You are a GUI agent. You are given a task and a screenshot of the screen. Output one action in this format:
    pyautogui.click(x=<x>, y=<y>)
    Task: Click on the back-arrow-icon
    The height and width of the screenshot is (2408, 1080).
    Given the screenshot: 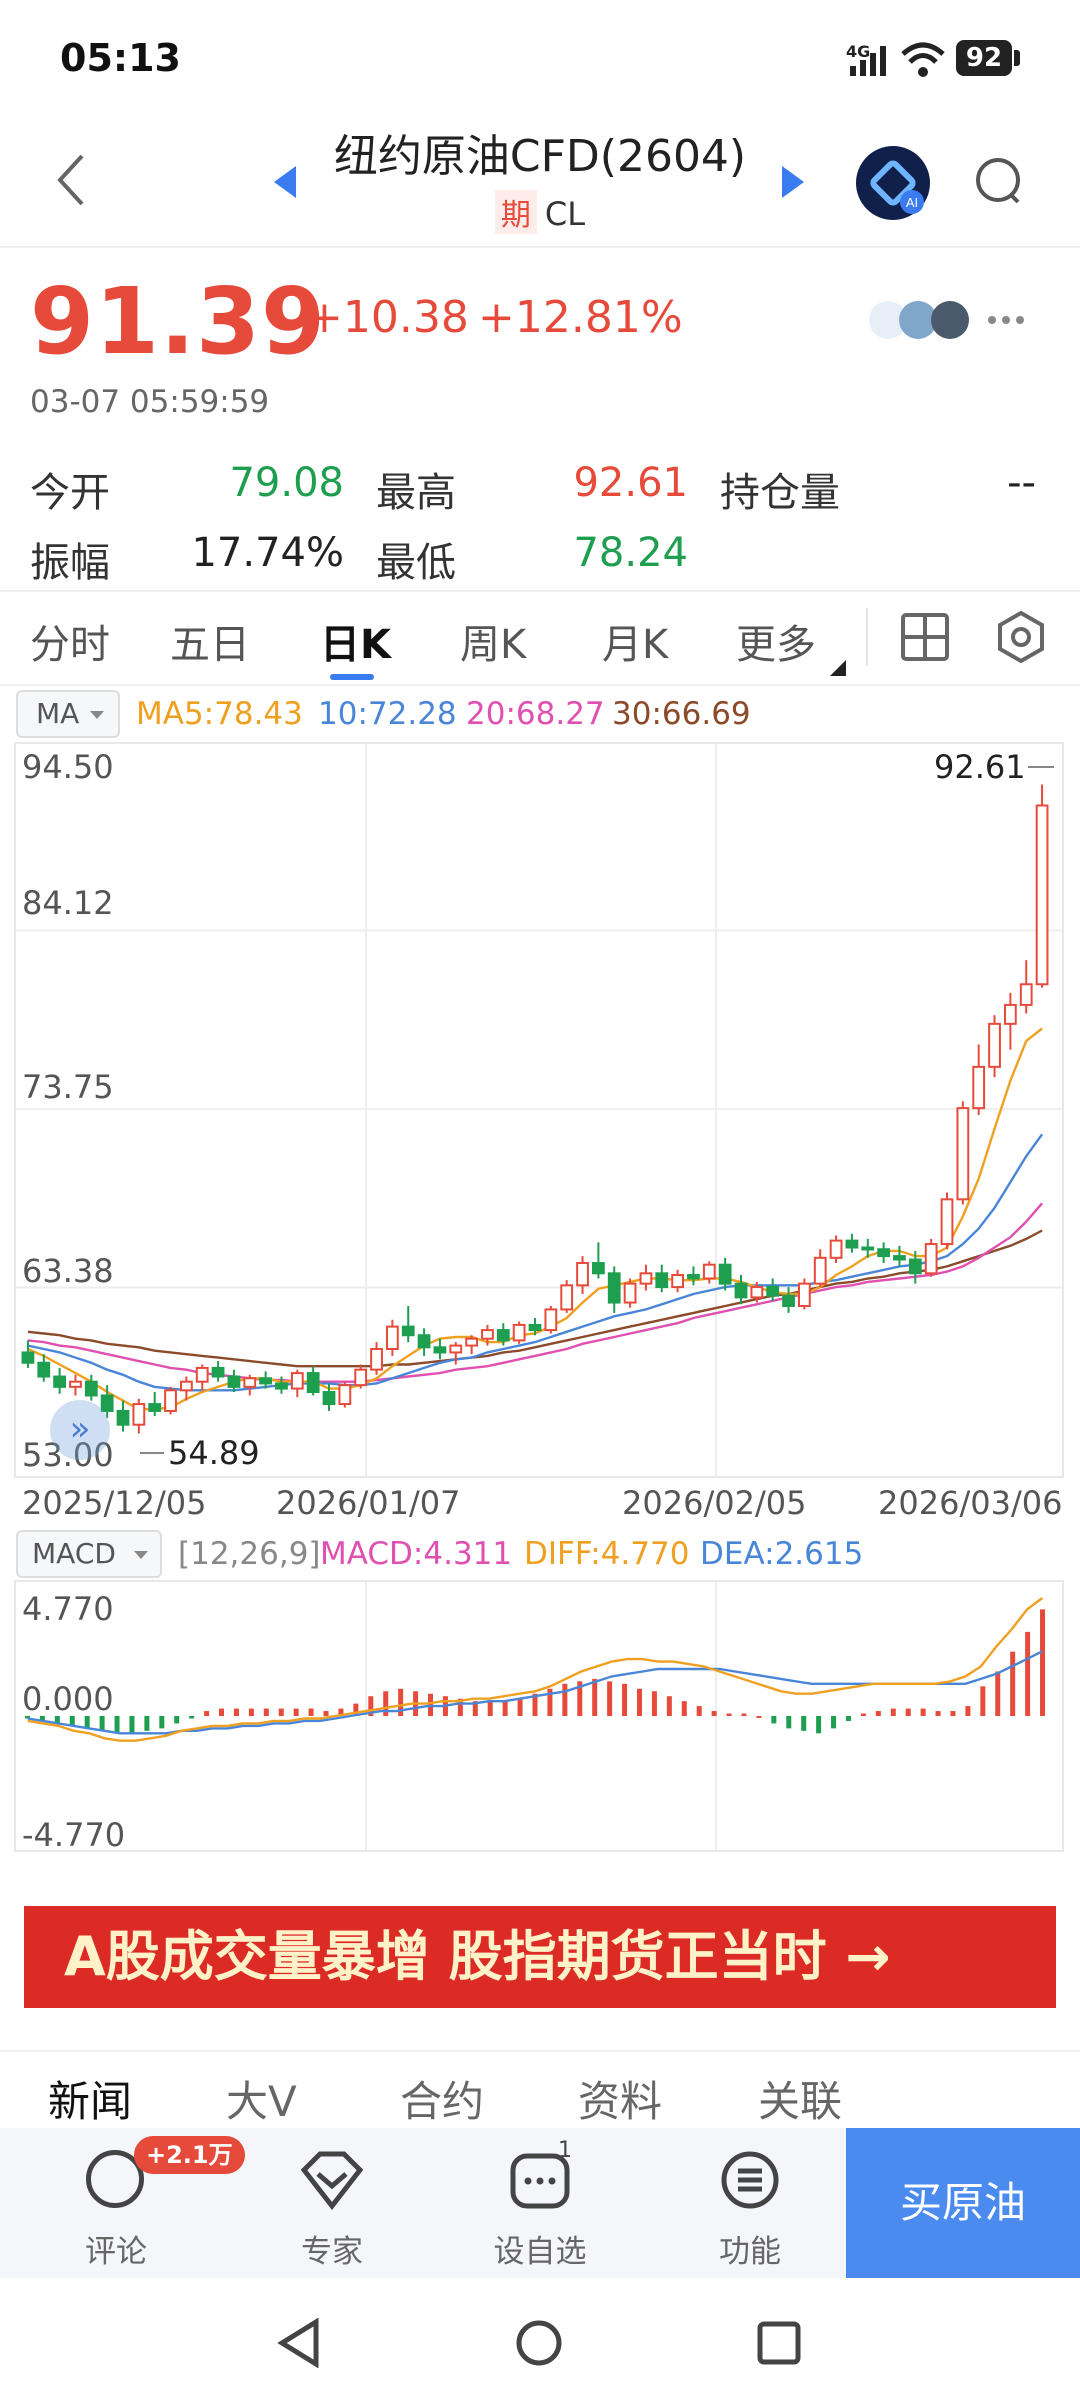 What is the action you would take?
    pyautogui.click(x=72, y=180)
    